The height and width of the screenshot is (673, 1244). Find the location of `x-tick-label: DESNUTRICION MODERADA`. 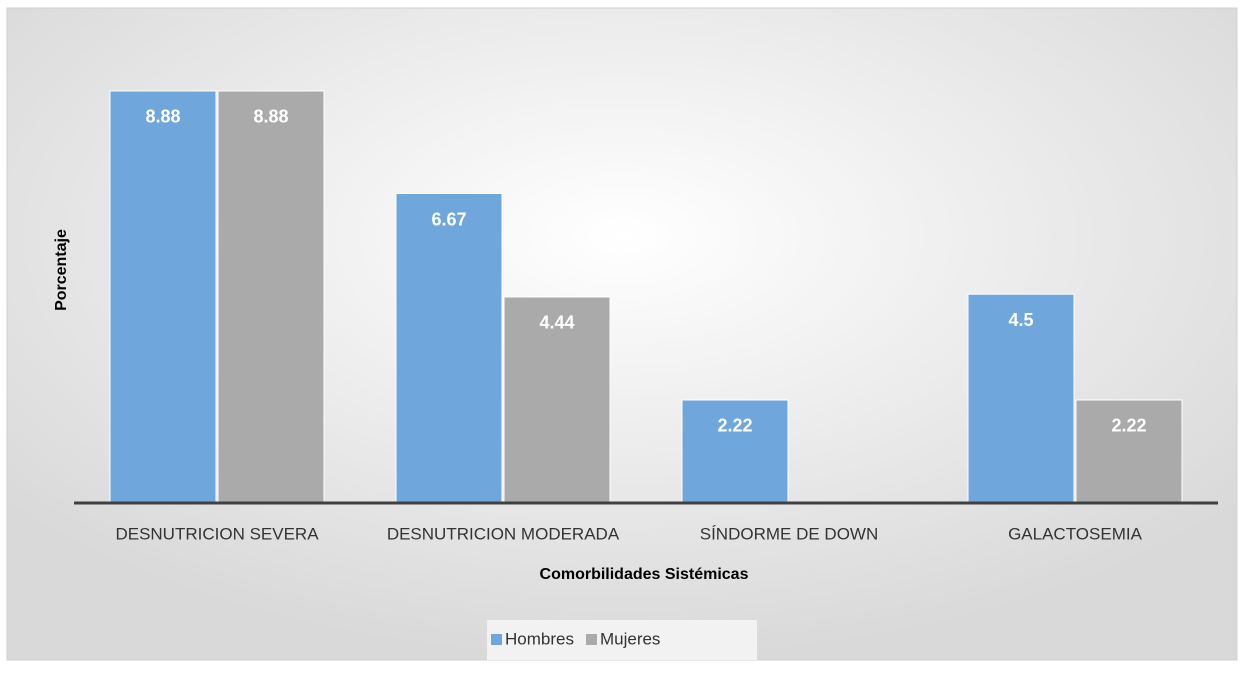

x-tick-label: DESNUTRICION MODERADA is located at coordinates (503, 533).